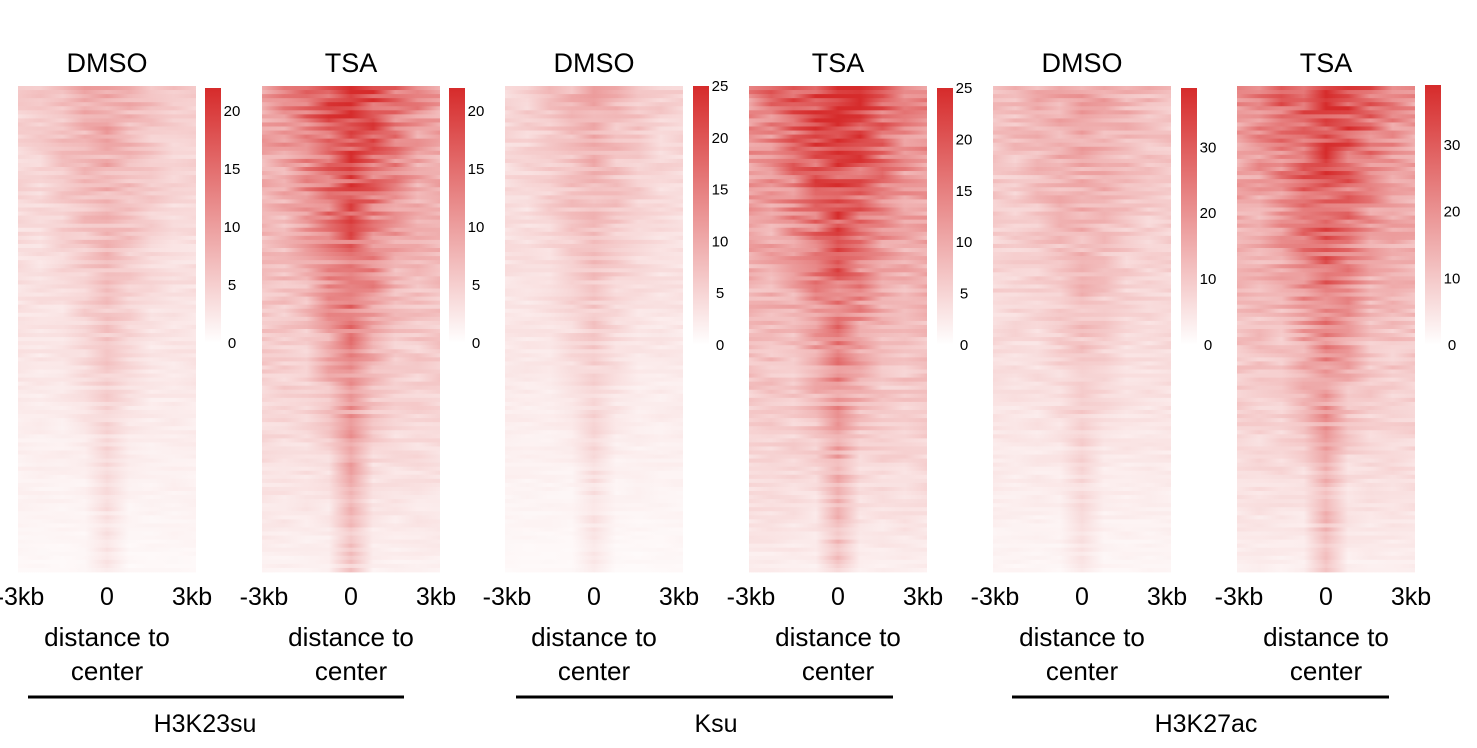  I want to click on colorbar, so click(701, 215).